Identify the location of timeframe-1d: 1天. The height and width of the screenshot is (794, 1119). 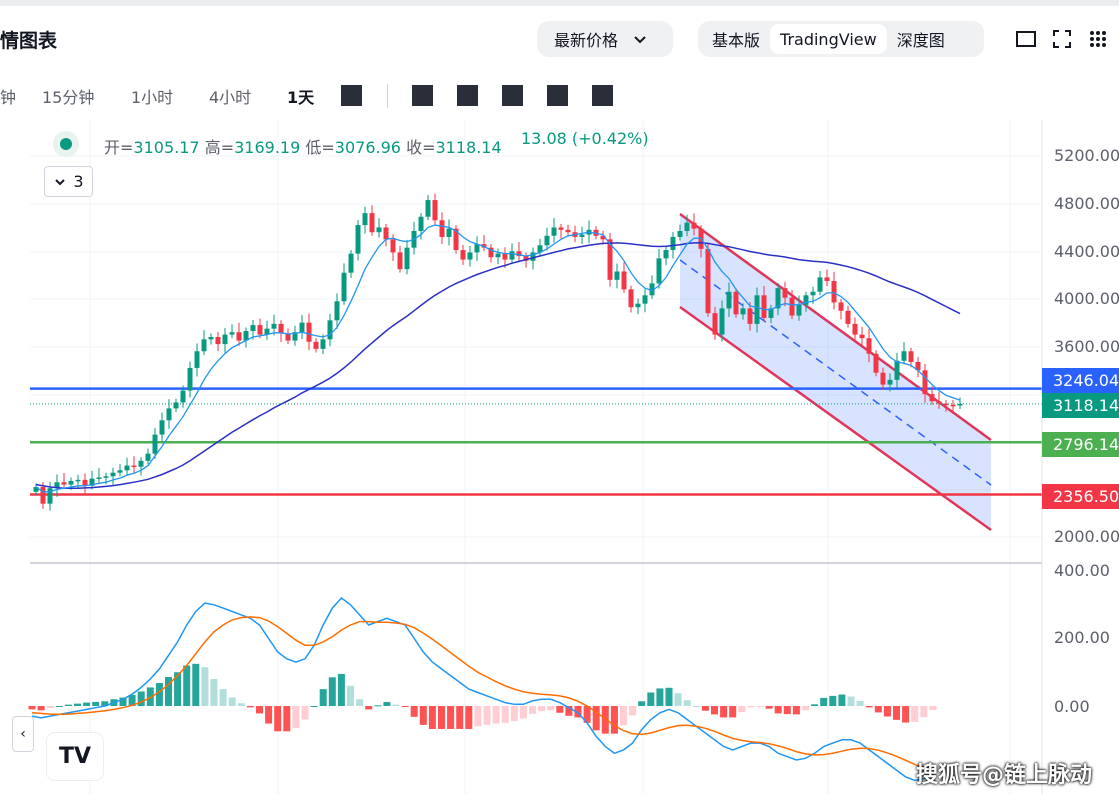
(301, 97).